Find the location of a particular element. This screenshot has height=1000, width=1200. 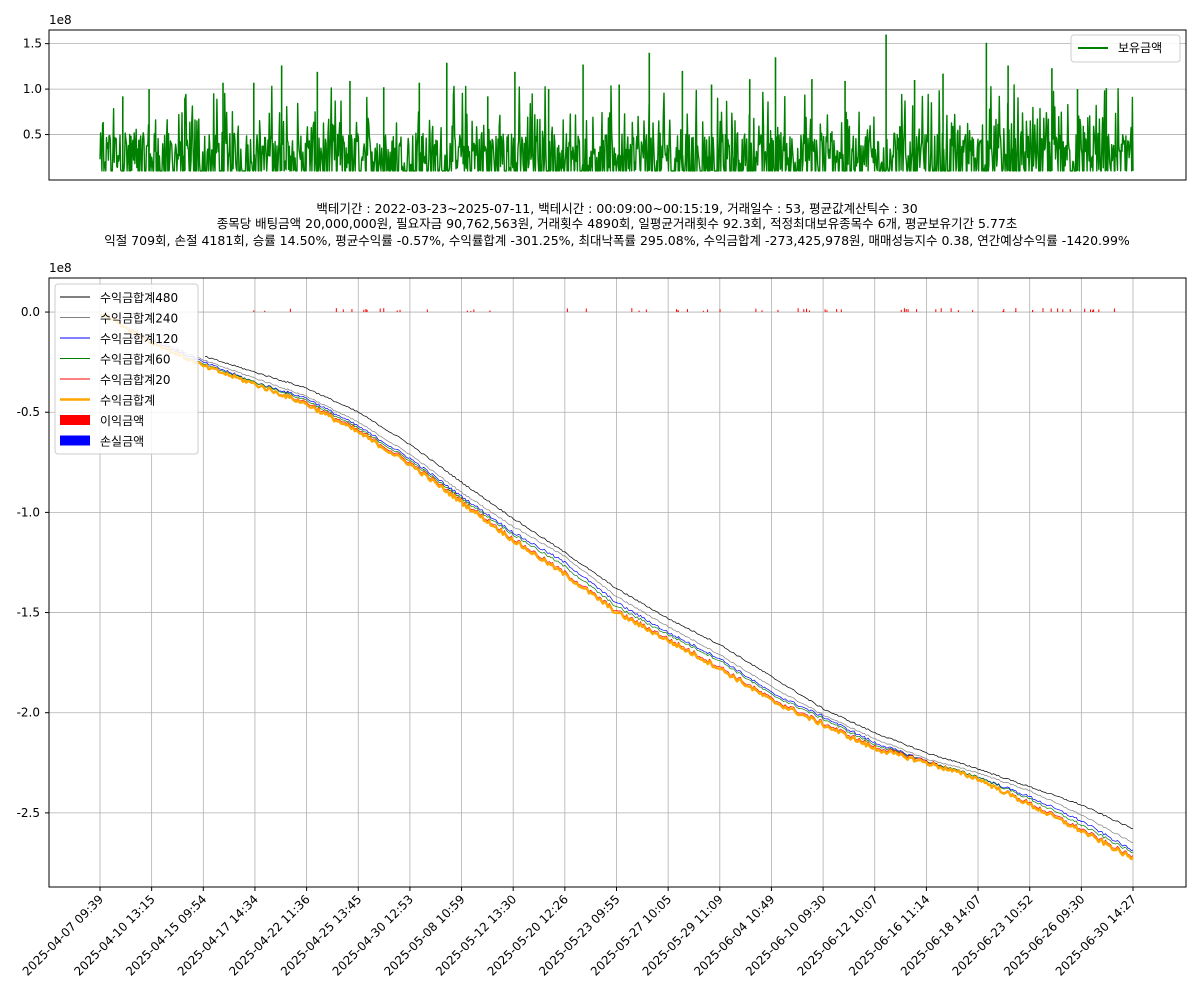

holding-amount-line is located at coordinates (616, 128).